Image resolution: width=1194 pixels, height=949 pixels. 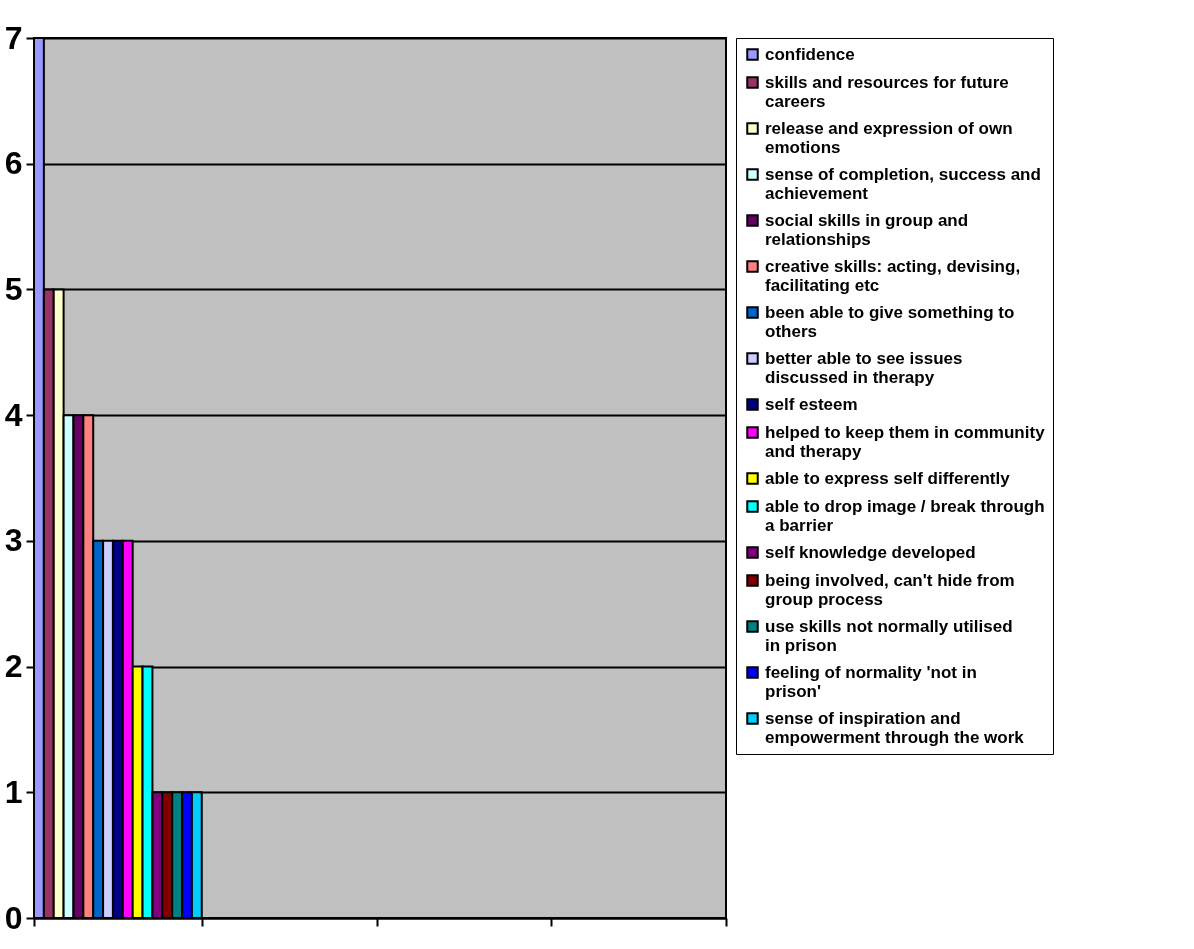 What do you see at coordinates (13, 163) in the screenshot?
I see `y-tick-label: 6` at bounding box center [13, 163].